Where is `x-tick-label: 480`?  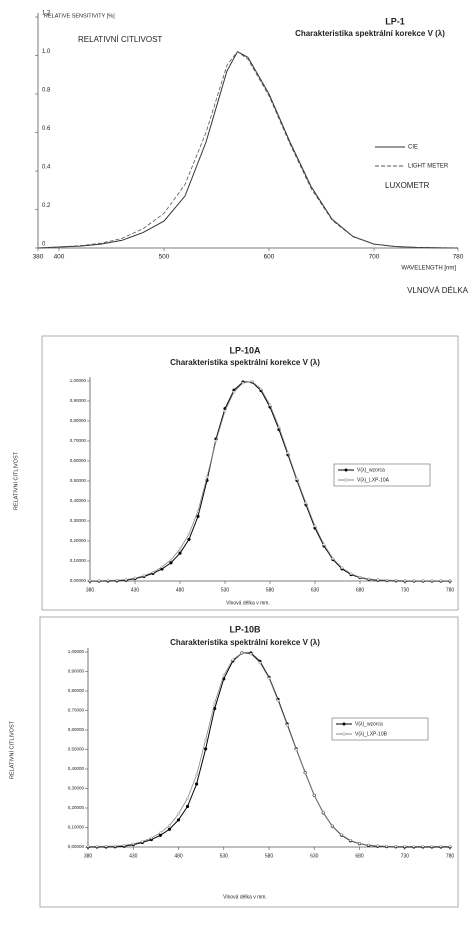 x-tick-label: 480 is located at coordinates (178, 856).